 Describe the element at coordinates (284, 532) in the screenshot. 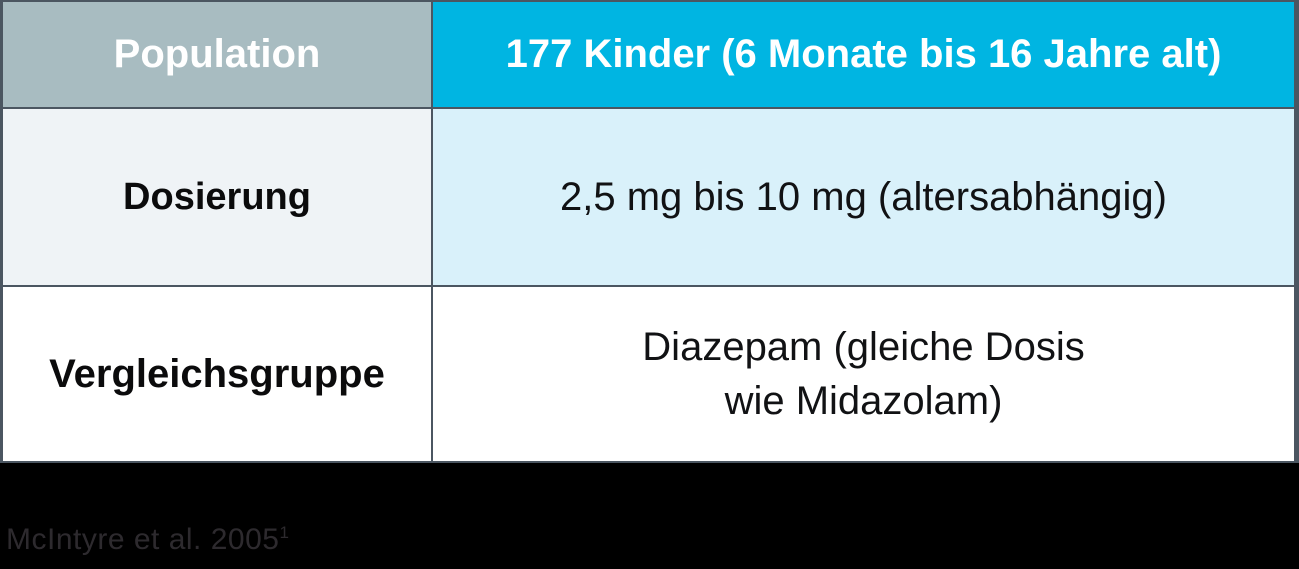

I see `citation-footnote-marker: 1` at that location.